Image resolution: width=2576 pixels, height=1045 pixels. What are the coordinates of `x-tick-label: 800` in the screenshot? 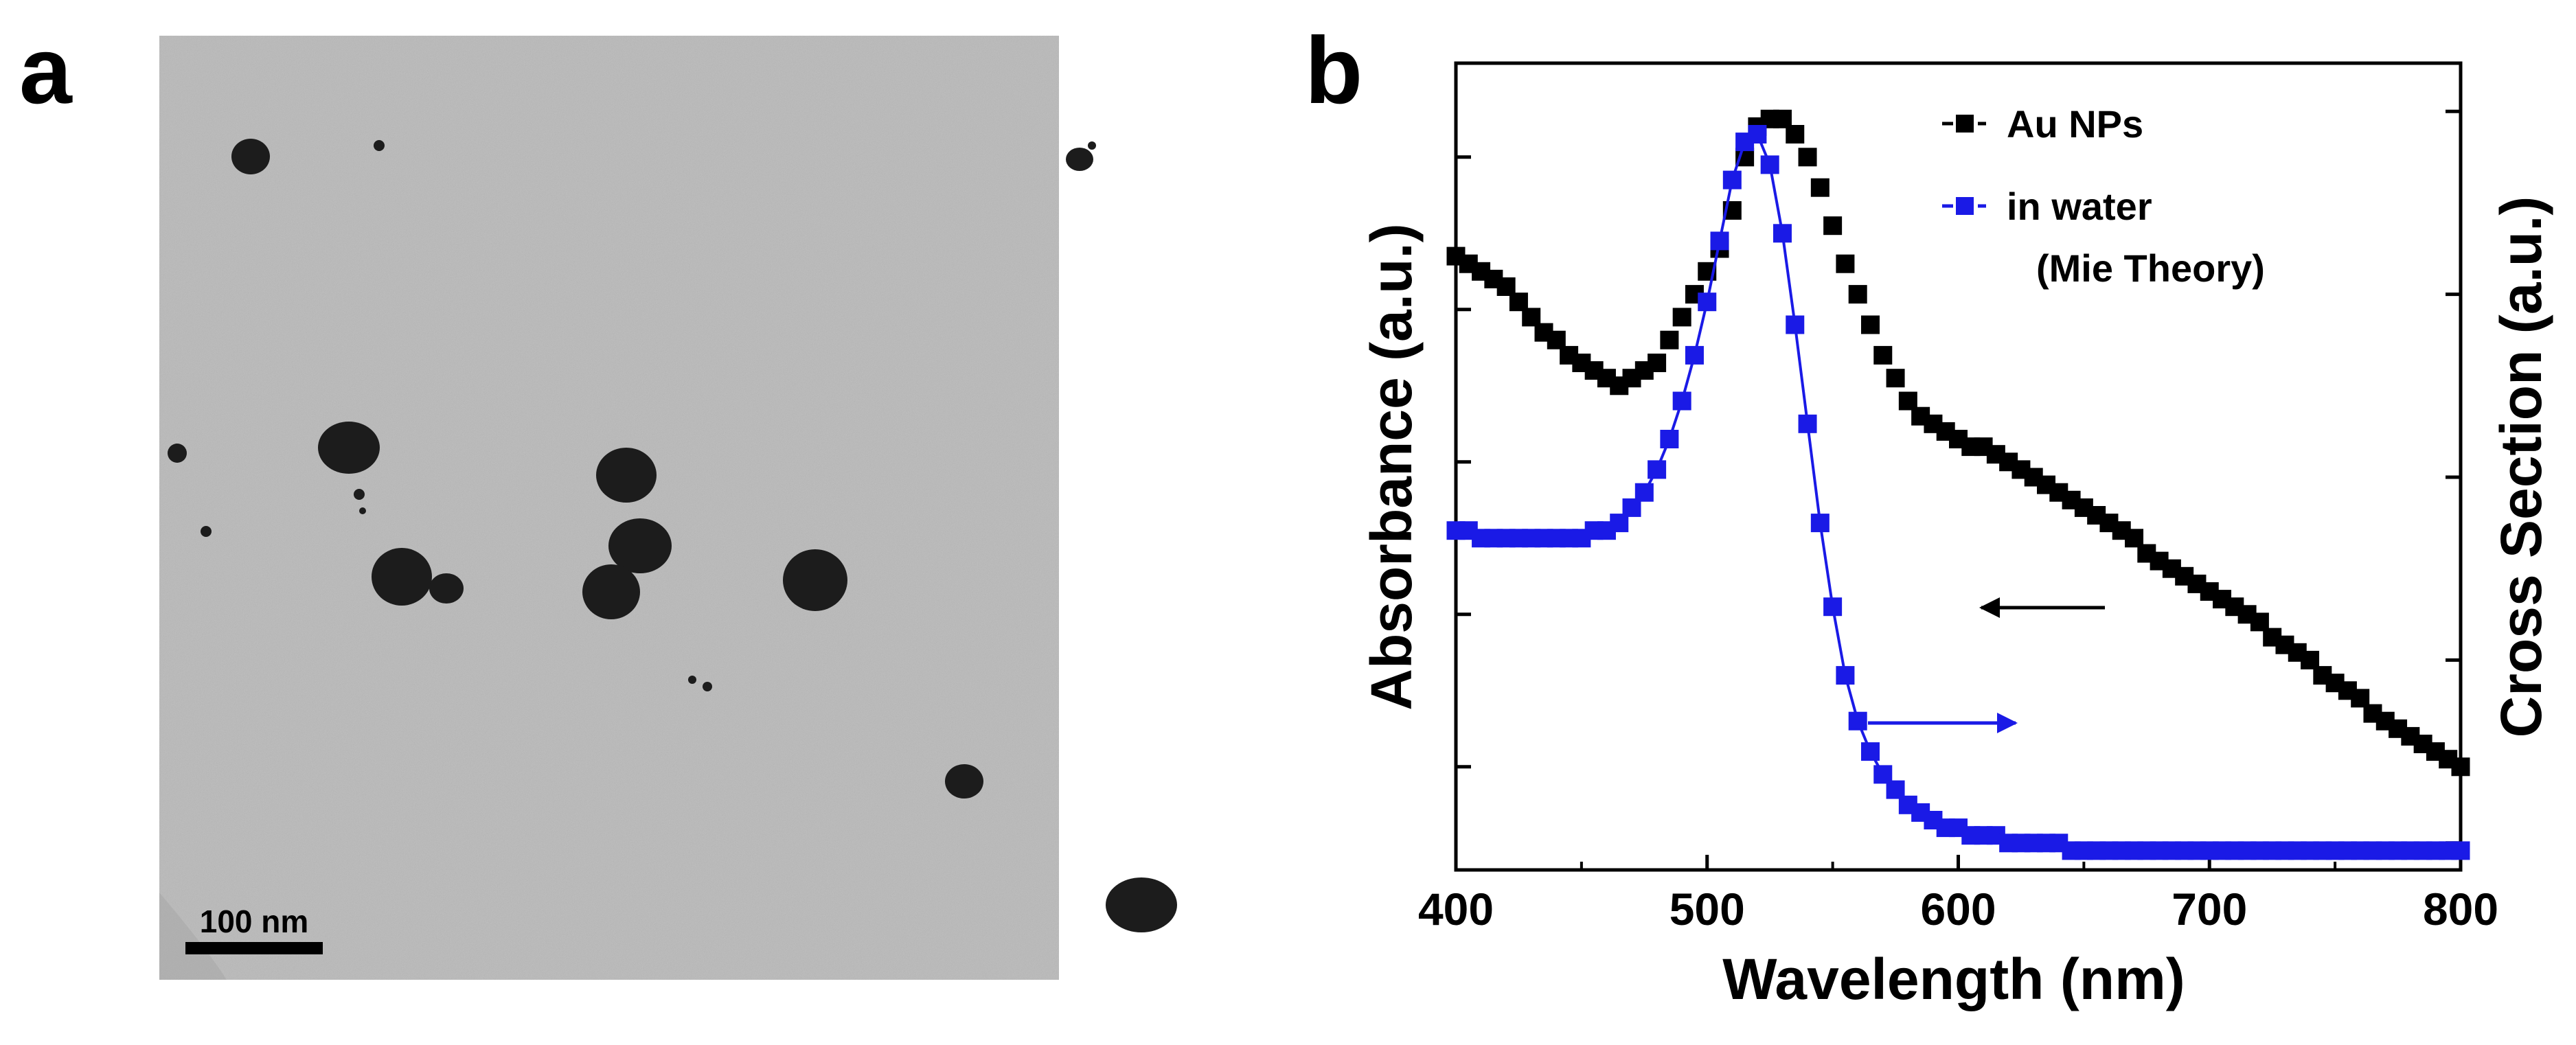 It's located at (2460, 909).